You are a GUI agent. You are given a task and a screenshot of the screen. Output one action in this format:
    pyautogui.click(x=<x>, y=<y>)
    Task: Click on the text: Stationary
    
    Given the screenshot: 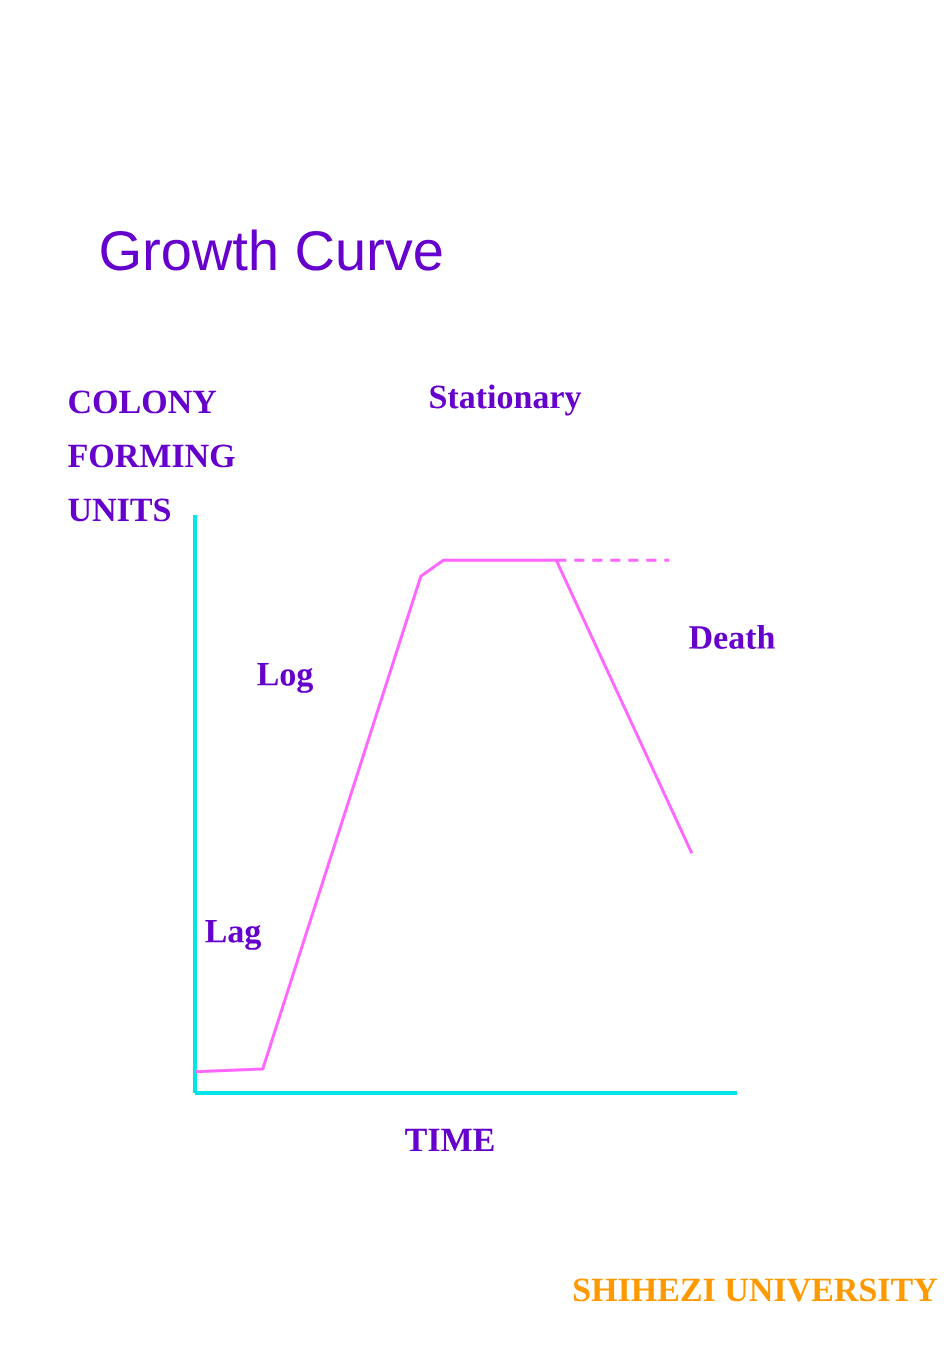 What is the action you would take?
    pyautogui.click(x=506, y=400)
    